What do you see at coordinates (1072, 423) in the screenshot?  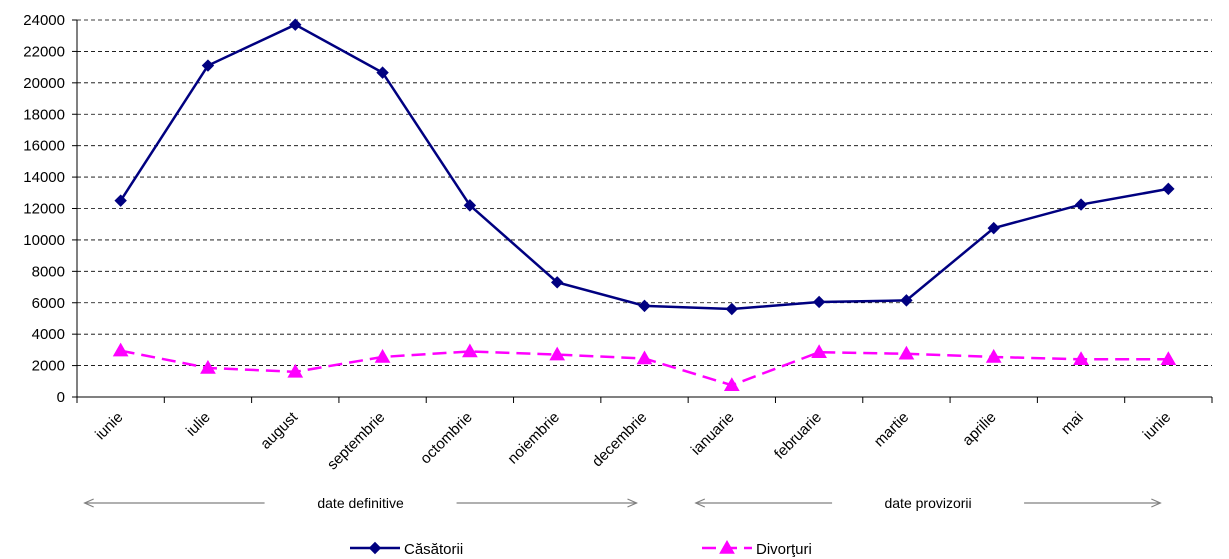 I see `x-tick-label: mai` at bounding box center [1072, 423].